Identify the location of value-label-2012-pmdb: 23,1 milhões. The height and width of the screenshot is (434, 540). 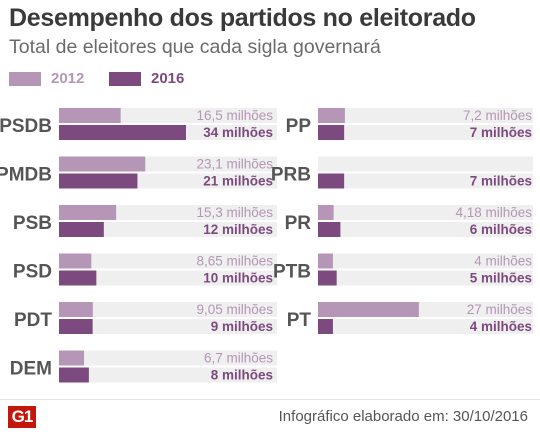
(234, 164).